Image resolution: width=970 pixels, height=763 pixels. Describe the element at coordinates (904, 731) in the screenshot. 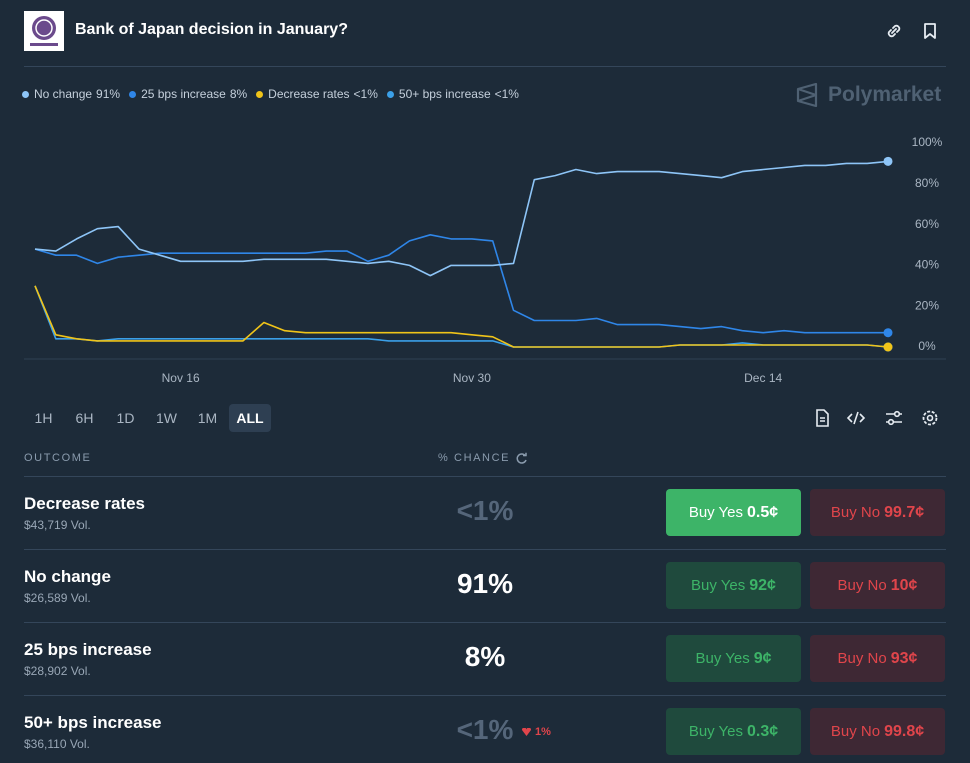

I see `no-price: 99.8¢` at that location.